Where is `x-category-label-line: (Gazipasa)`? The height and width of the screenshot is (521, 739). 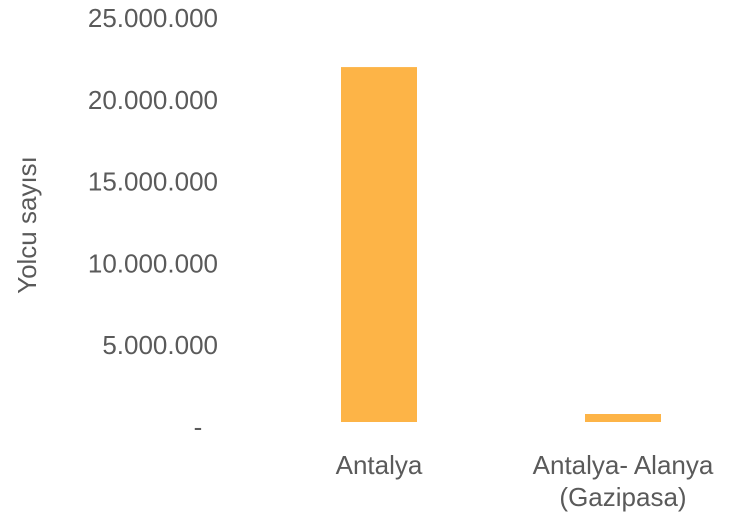 x-category-label-line: (Gazipasa) is located at coordinates (622, 497).